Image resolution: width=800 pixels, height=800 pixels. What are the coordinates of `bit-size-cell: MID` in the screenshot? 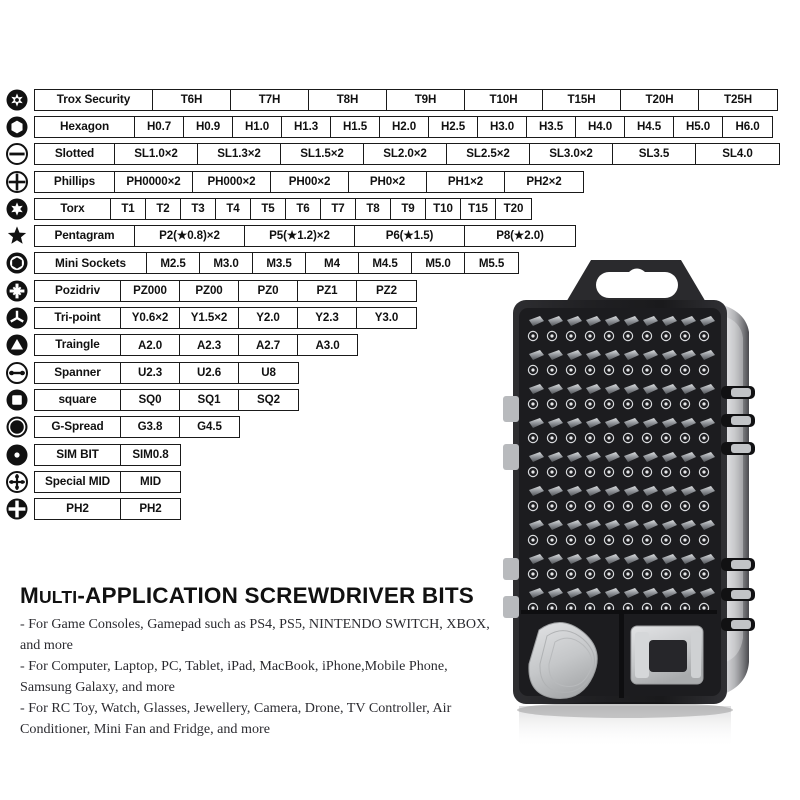 It's located at (150, 481).